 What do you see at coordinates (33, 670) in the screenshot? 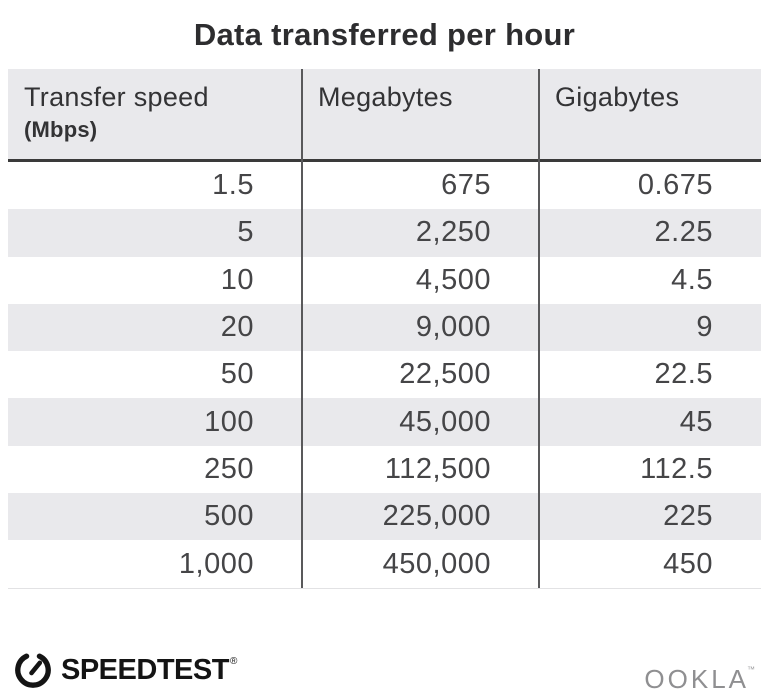
I see `speedometer-gauge-icon` at bounding box center [33, 670].